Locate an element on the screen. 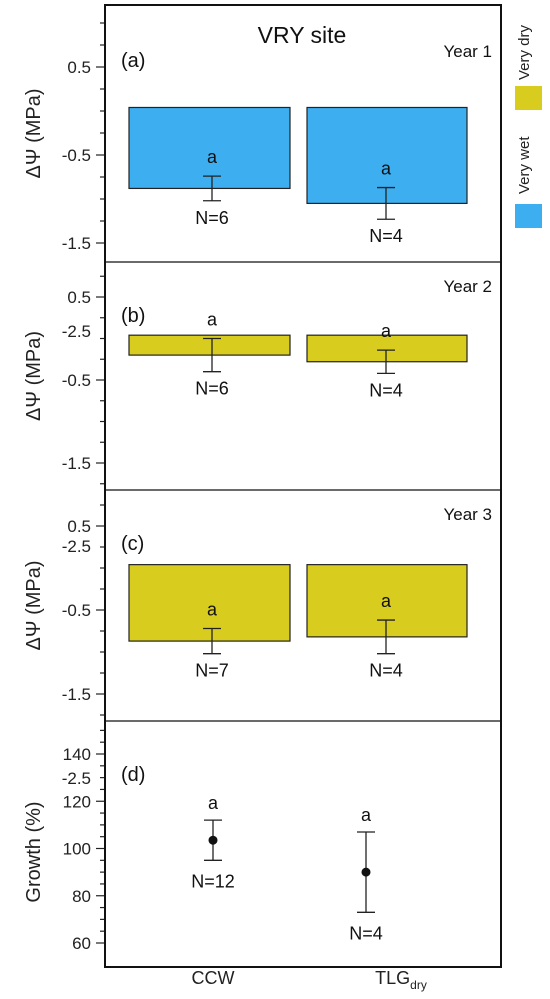 The image size is (550, 999). panel-label: (b) is located at coordinates (133, 316).